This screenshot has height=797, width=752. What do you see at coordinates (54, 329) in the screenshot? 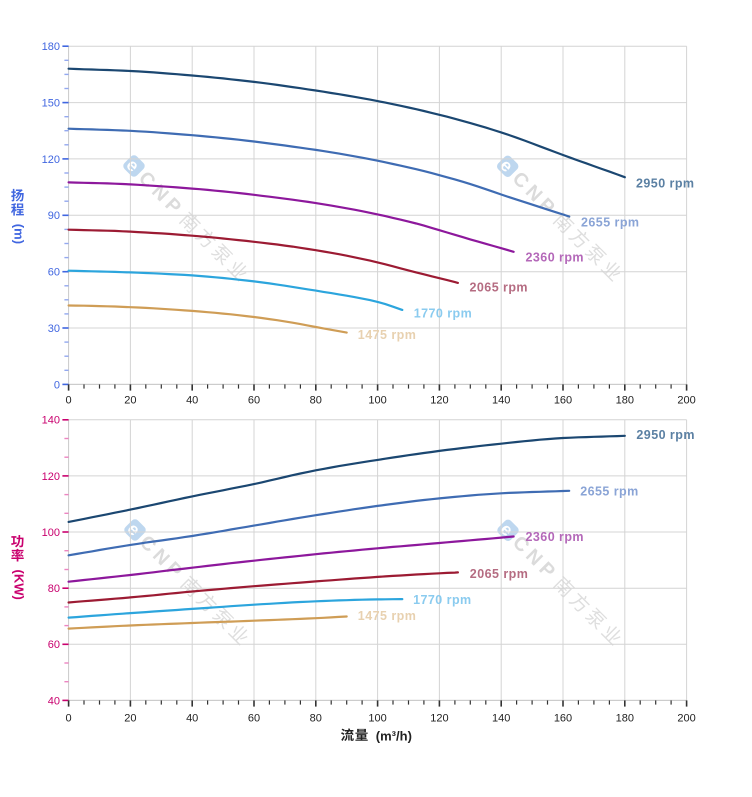
I see `svg-text: 30` at bounding box center [54, 329].